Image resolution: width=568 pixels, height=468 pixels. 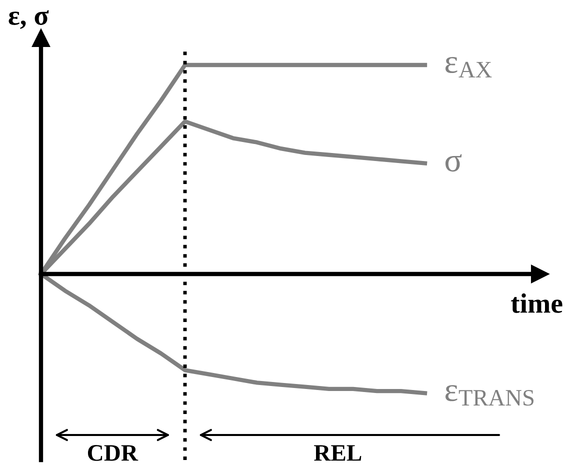 What do you see at coordinates (338, 453) in the screenshot?
I see `text: REL` at bounding box center [338, 453].